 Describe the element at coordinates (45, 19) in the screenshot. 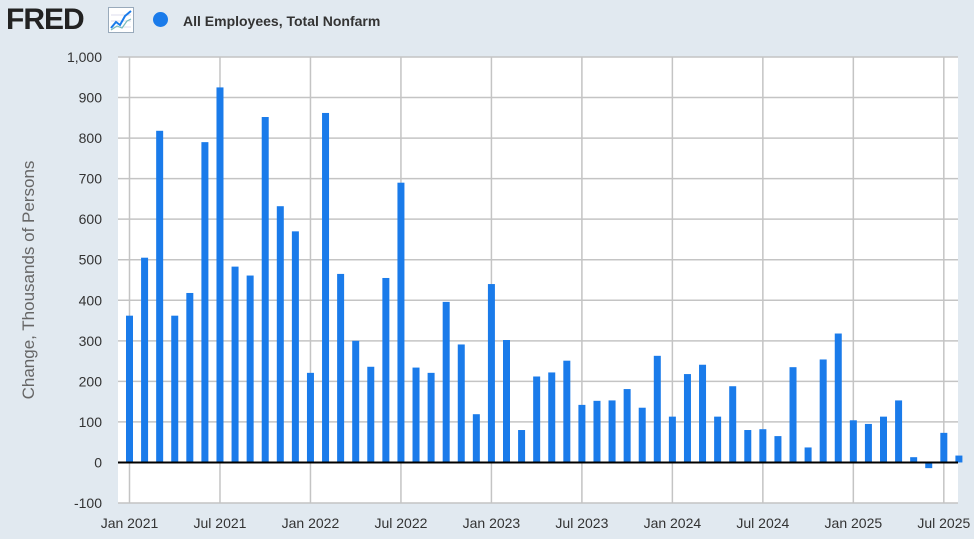

I see `fred-logo: FRED` at that location.